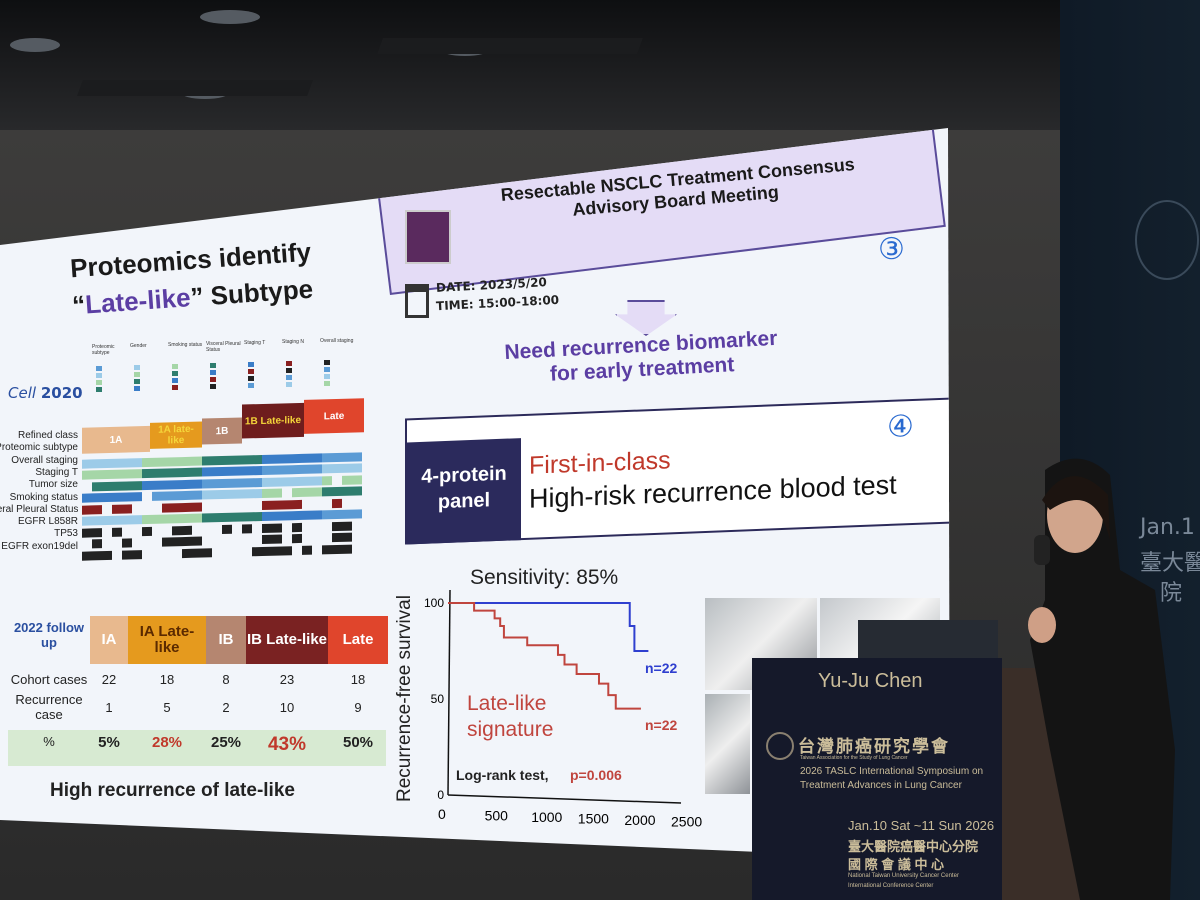 This screenshot has width=1200, height=900. Describe the element at coordinates (596, 775) in the screenshot. I see `p-value: p=0.006` at that location.